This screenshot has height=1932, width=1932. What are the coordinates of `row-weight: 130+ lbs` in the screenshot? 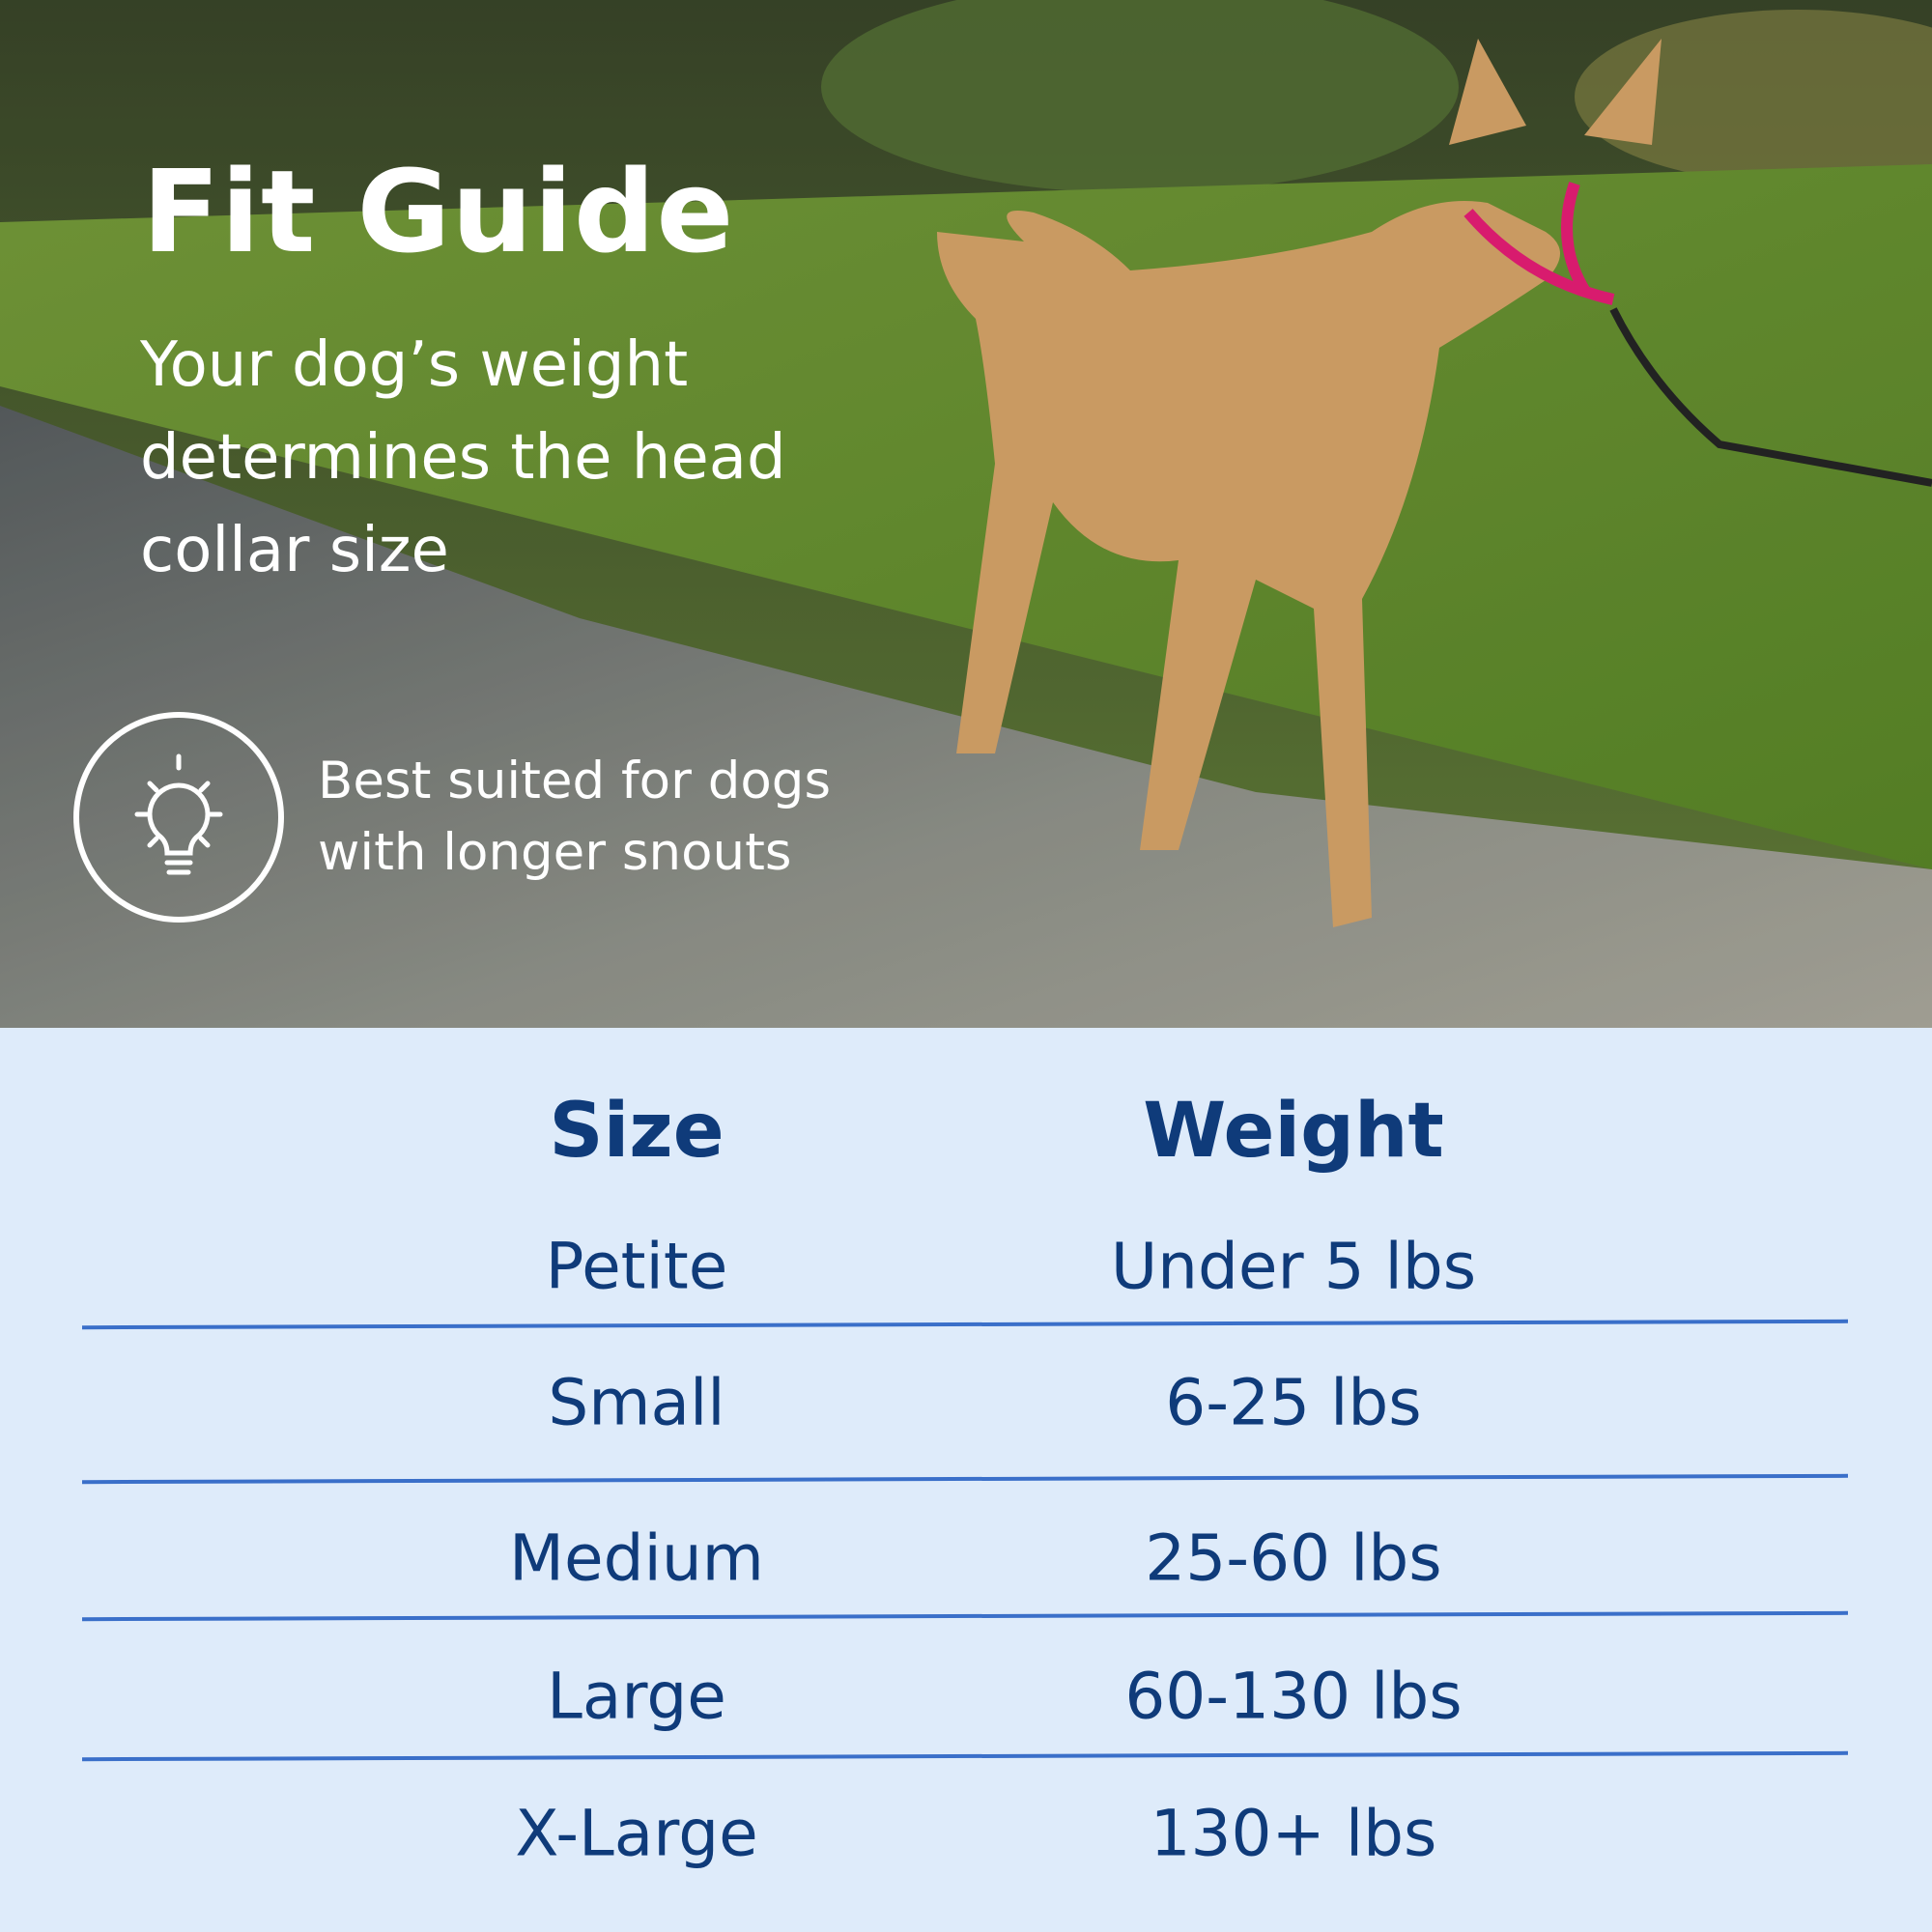 It's located at (1293, 1833).